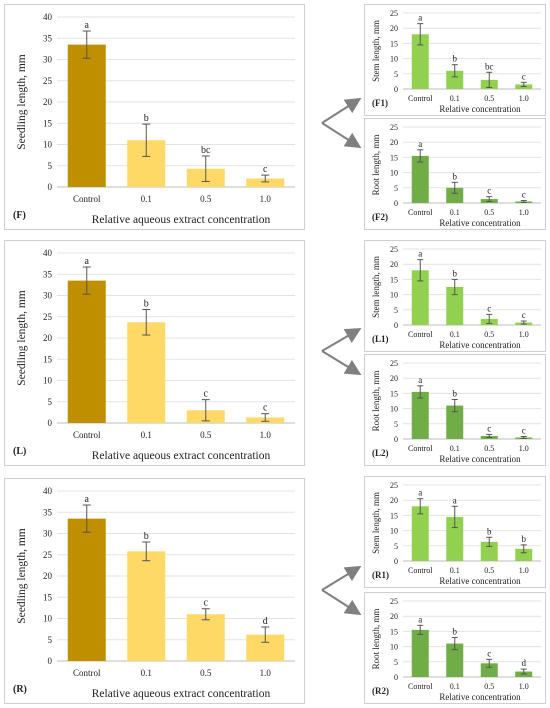 The image size is (550, 708). What do you see at coordinates (341, 578) in the screenshot?
I see `arrow-R-to-R1` at bounding box center [341, 578].